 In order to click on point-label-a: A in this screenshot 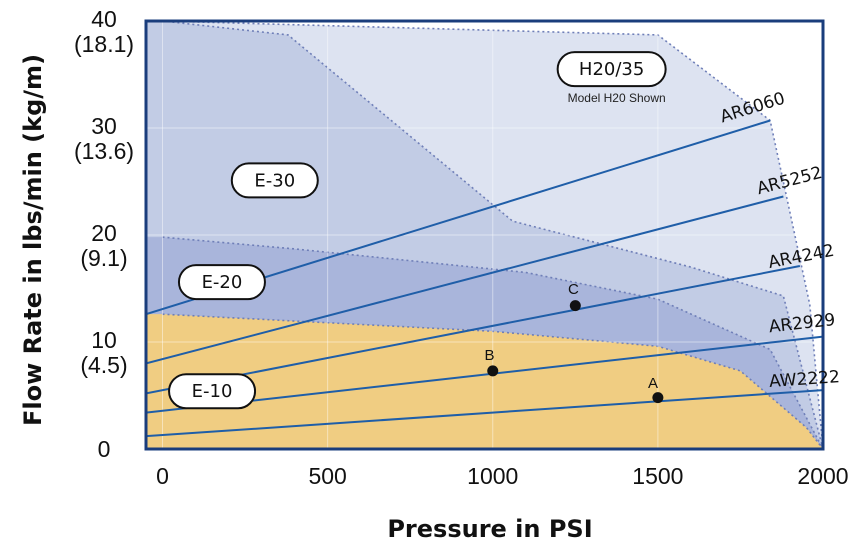, I will do `click(653, 383)`.